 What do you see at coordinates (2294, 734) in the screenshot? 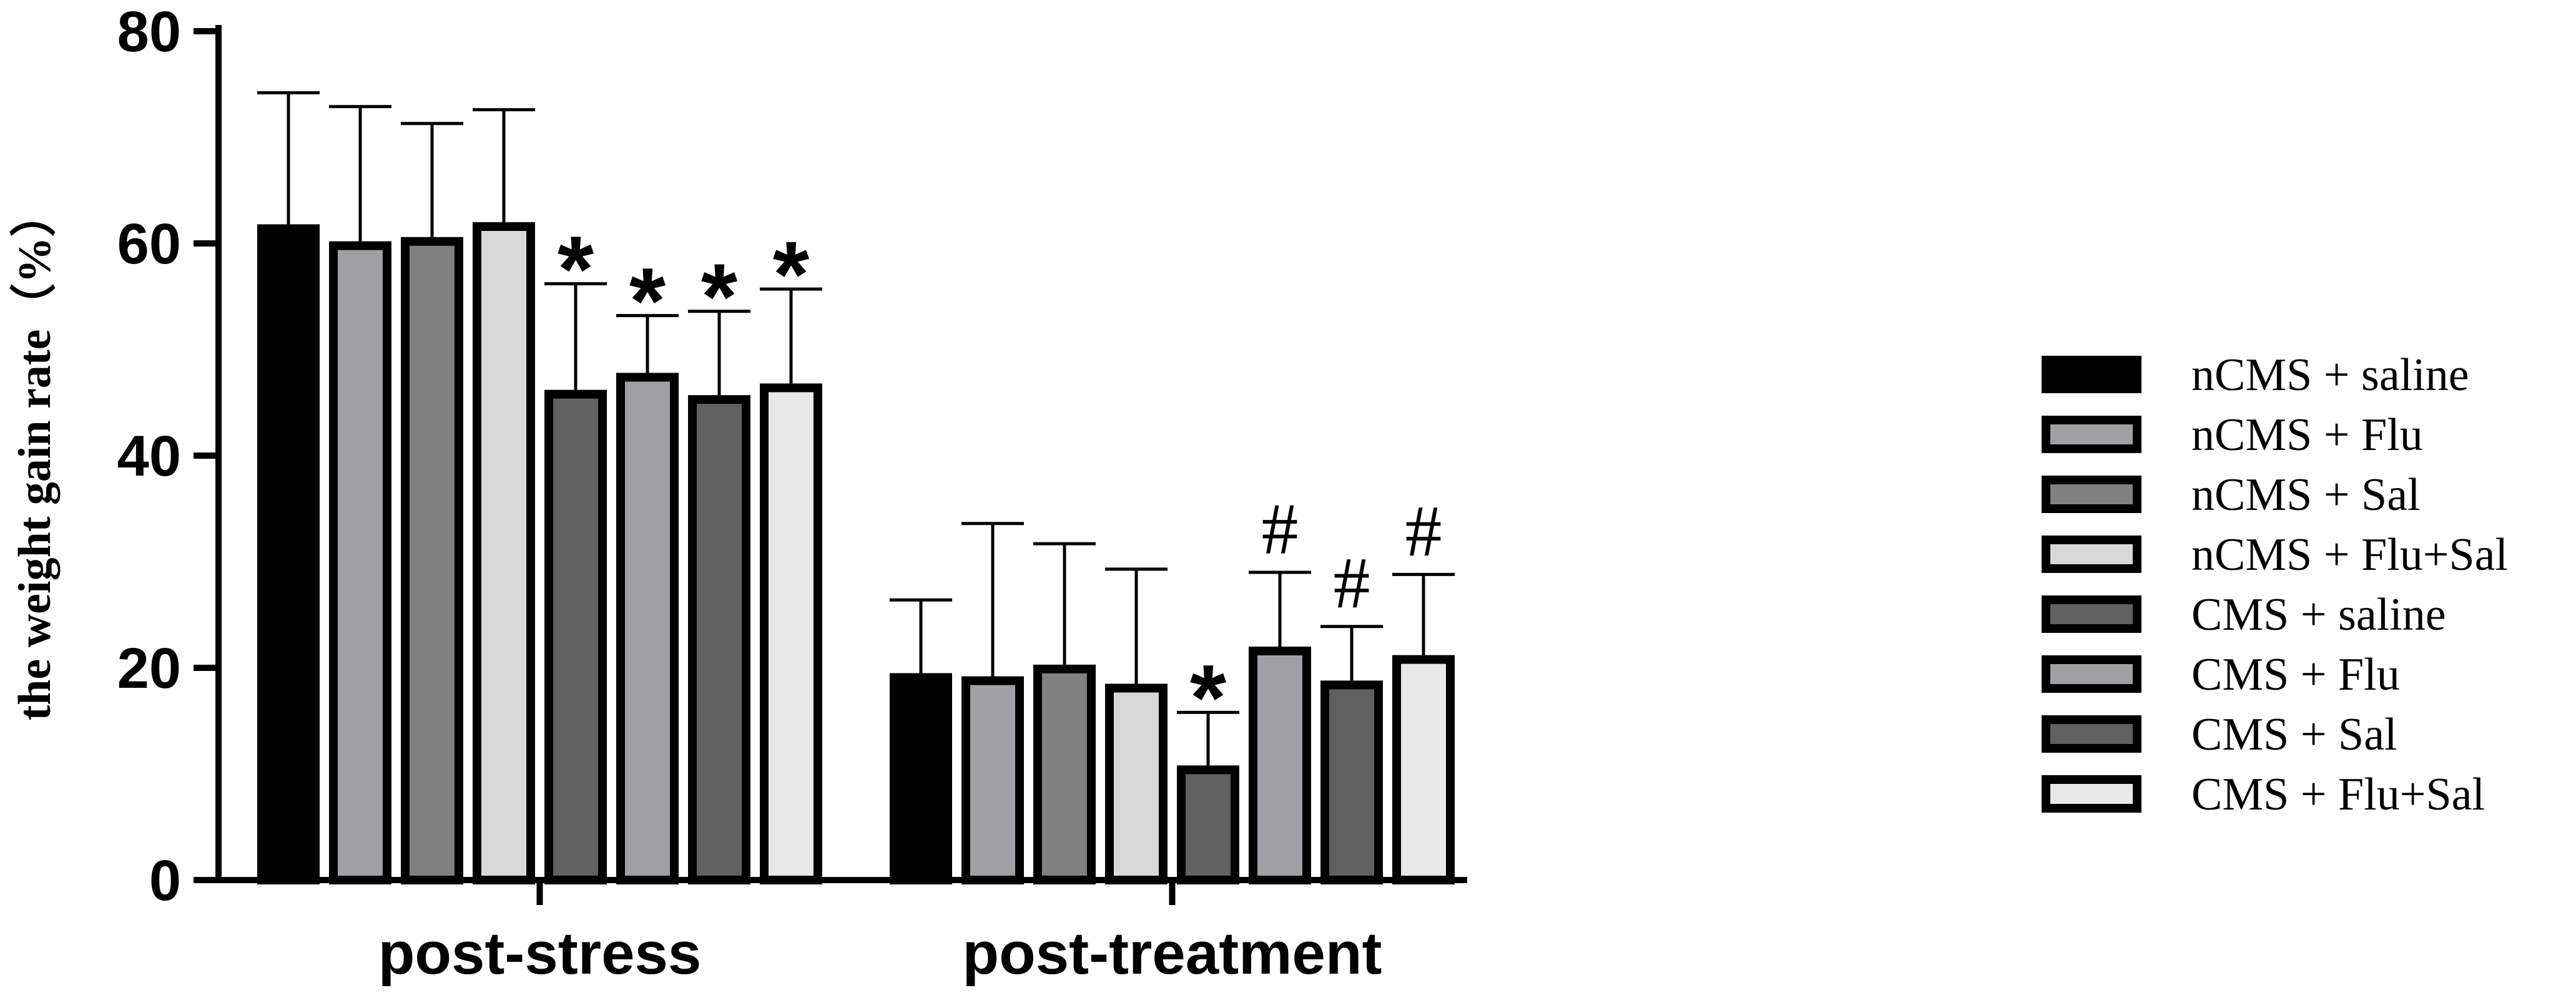
I see `legend-label: CMS + Sal` at bounding box center [2294, 734].